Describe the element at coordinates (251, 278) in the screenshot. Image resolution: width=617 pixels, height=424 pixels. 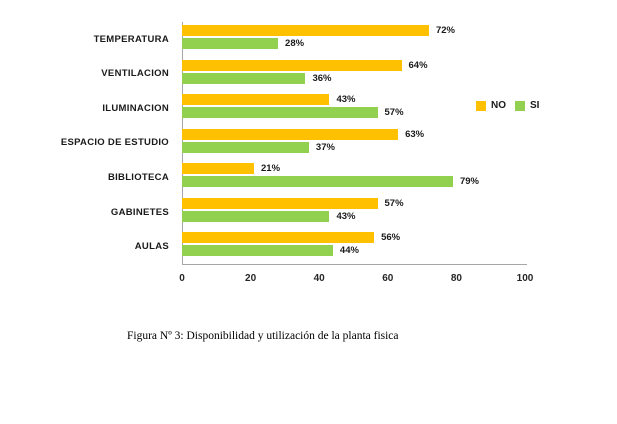
I see `x-tick-label: 20` at that location.